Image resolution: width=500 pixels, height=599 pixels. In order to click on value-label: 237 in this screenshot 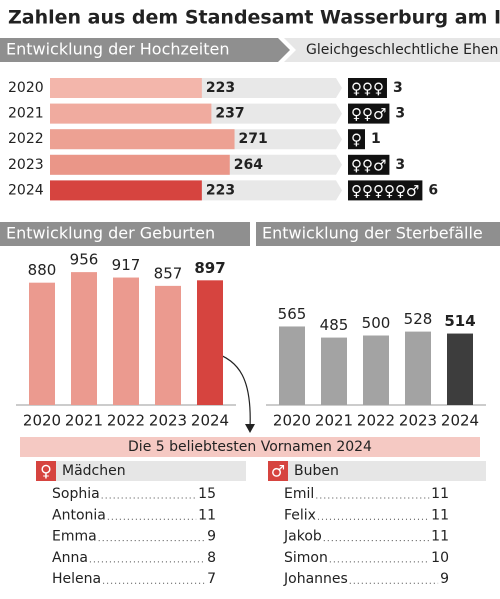, I will do `click(229, 114)`.